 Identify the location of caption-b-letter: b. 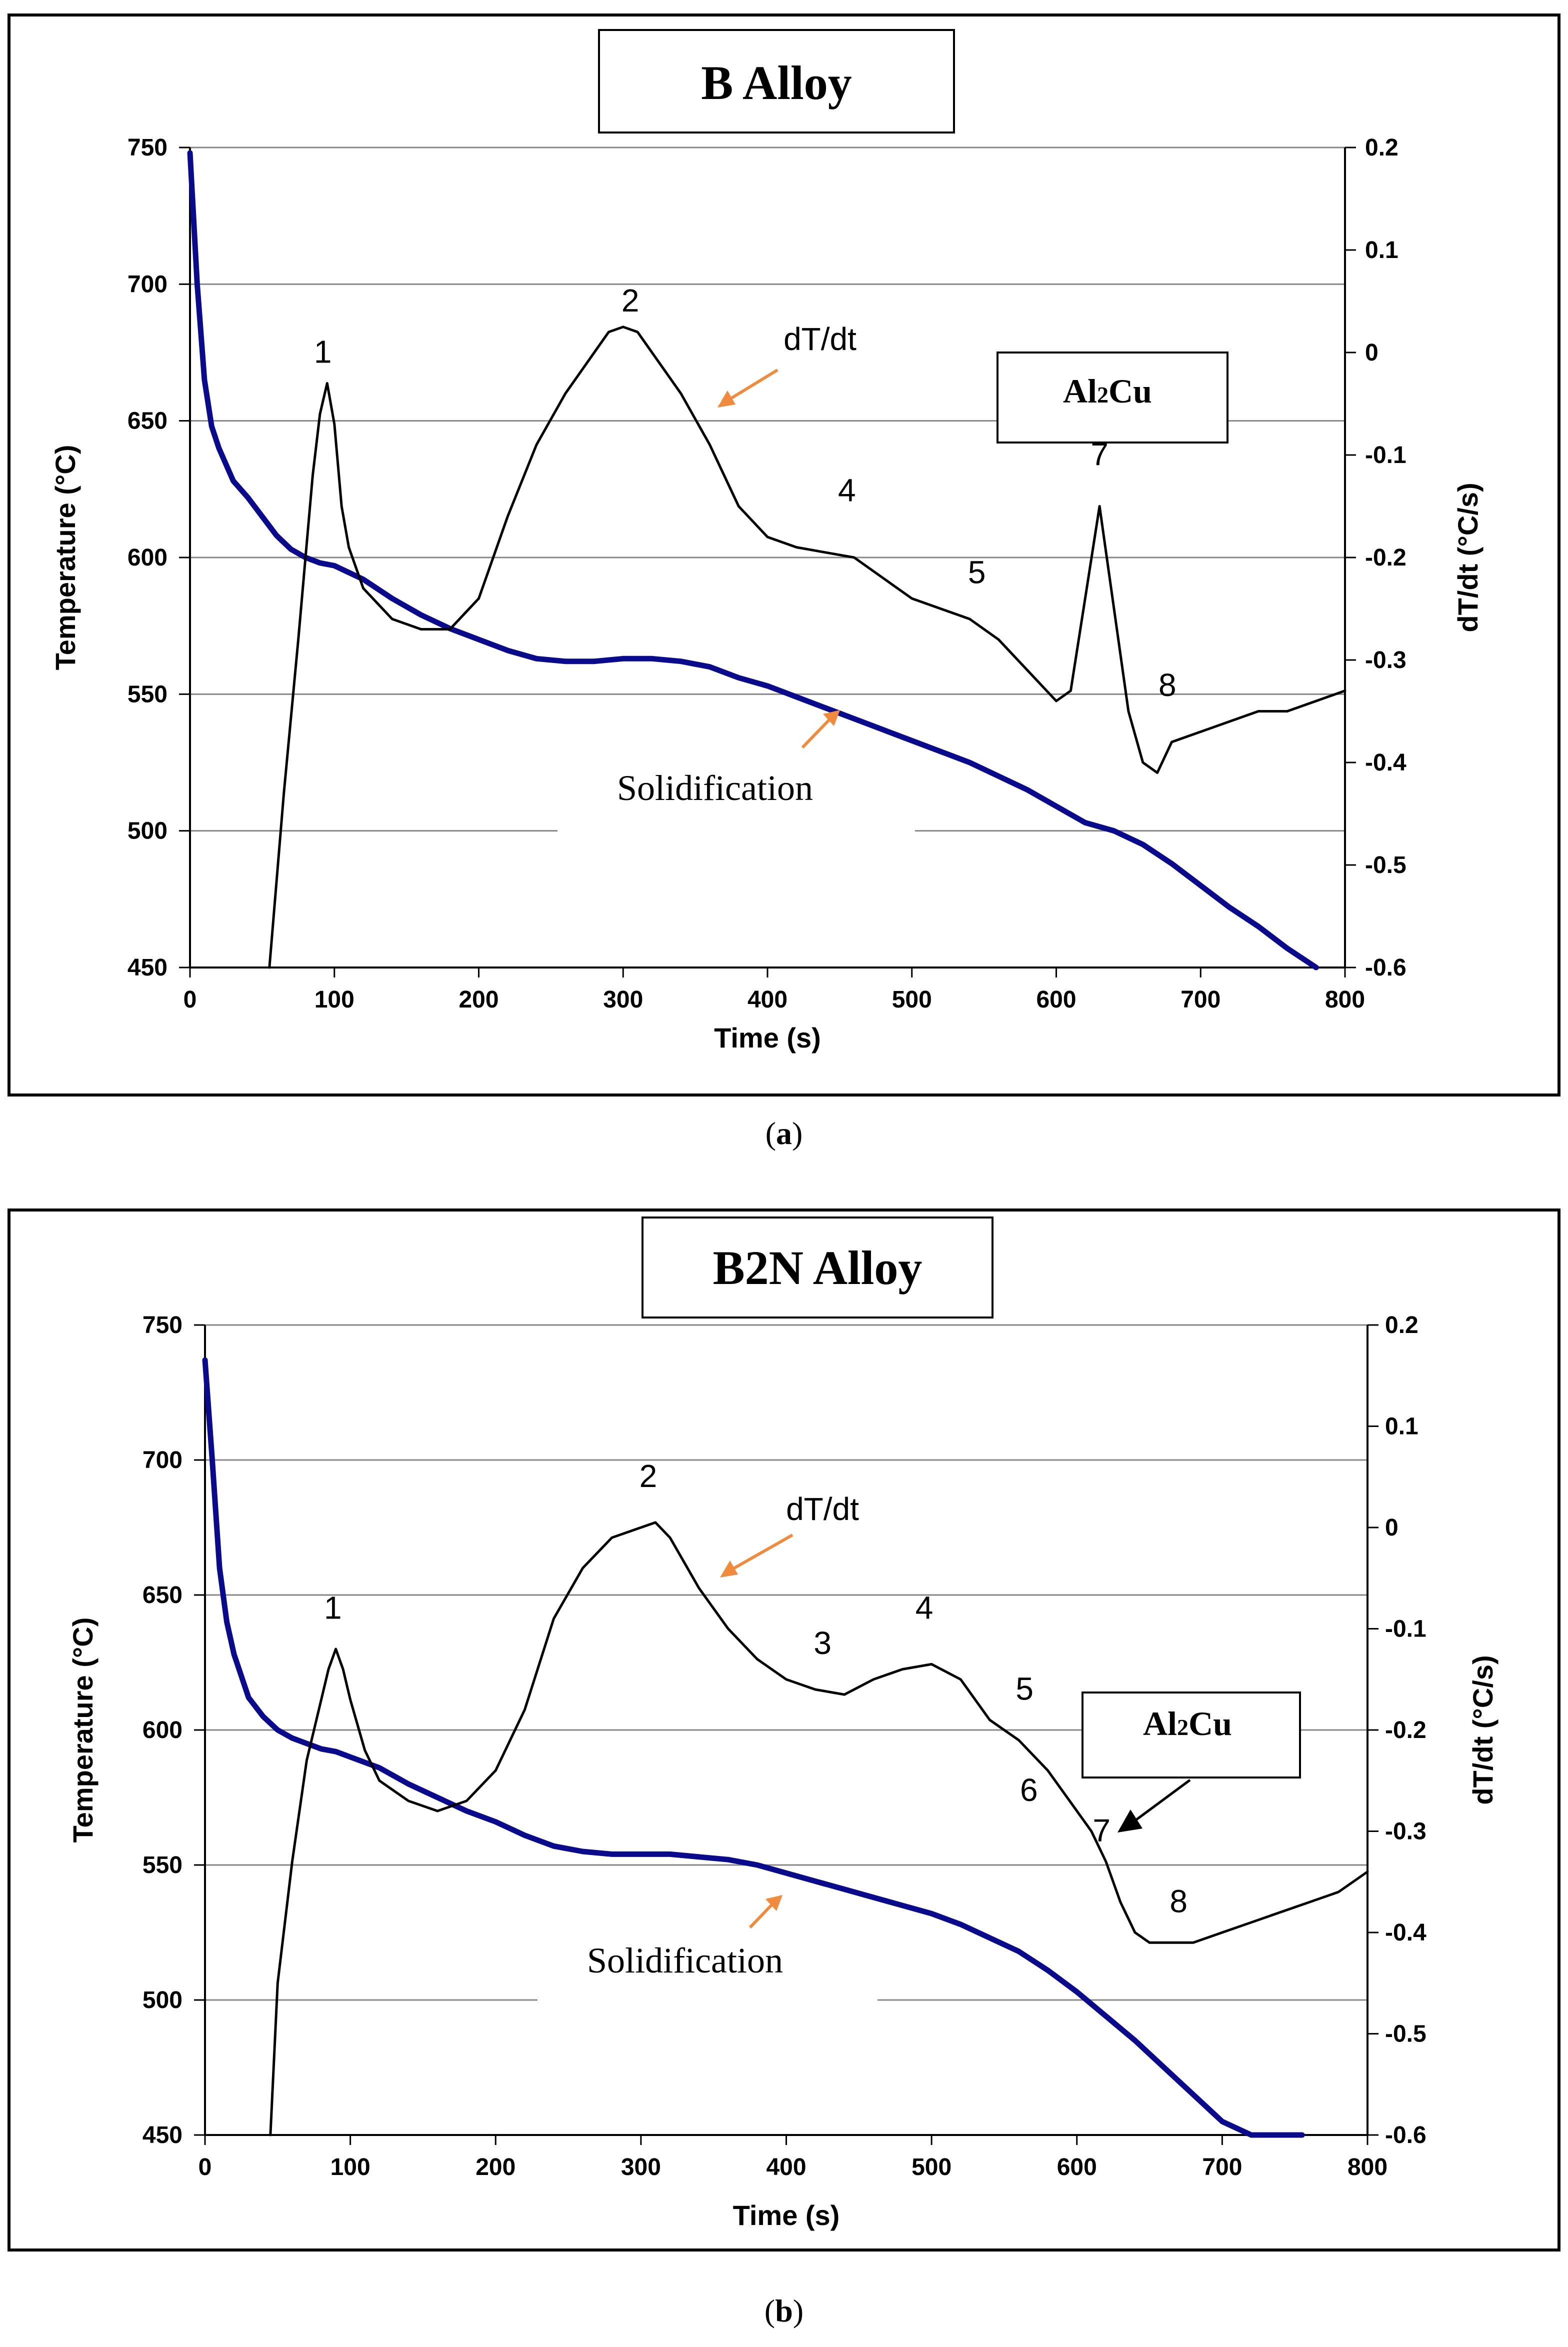
(784, 2310).